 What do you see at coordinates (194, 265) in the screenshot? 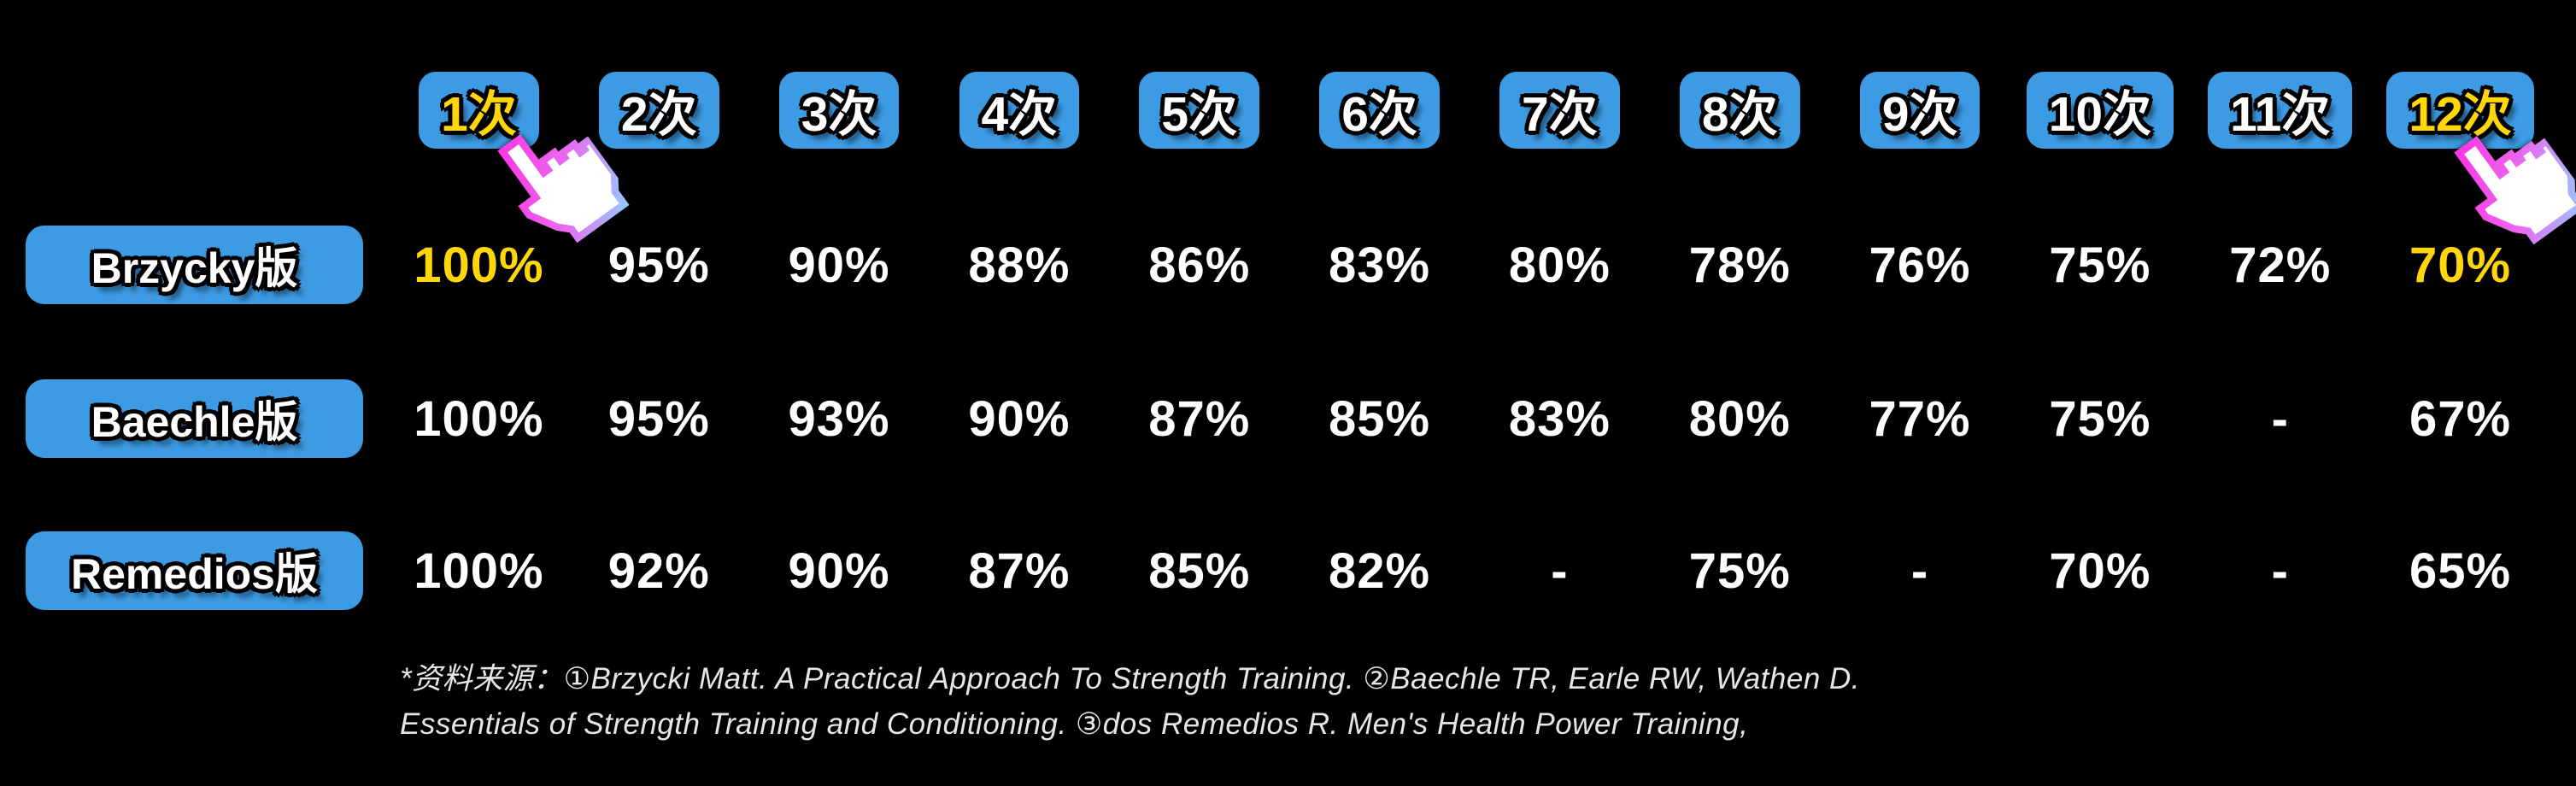
I see `row-label-brzycky: Brzycky版` at bounding box center [194, 265].